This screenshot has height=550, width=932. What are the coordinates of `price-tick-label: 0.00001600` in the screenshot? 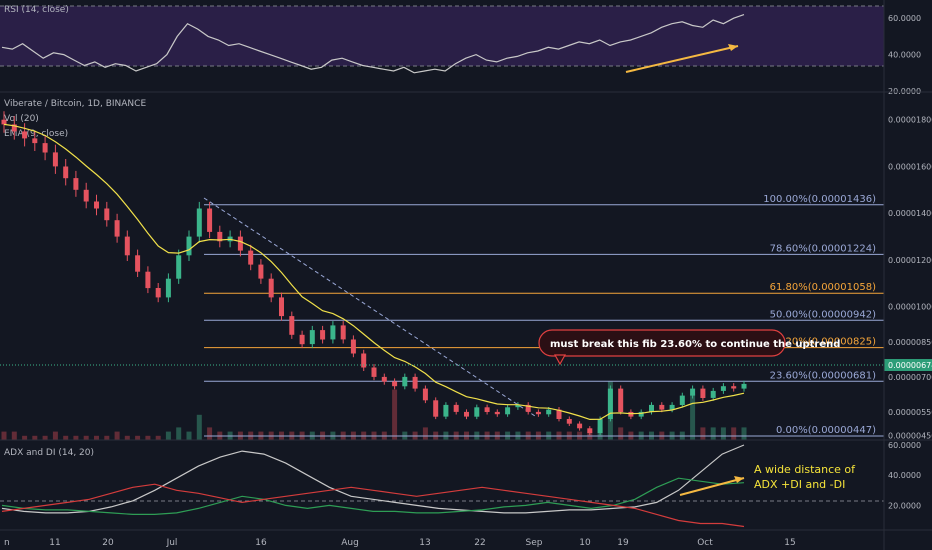 It's located at (910, 167).